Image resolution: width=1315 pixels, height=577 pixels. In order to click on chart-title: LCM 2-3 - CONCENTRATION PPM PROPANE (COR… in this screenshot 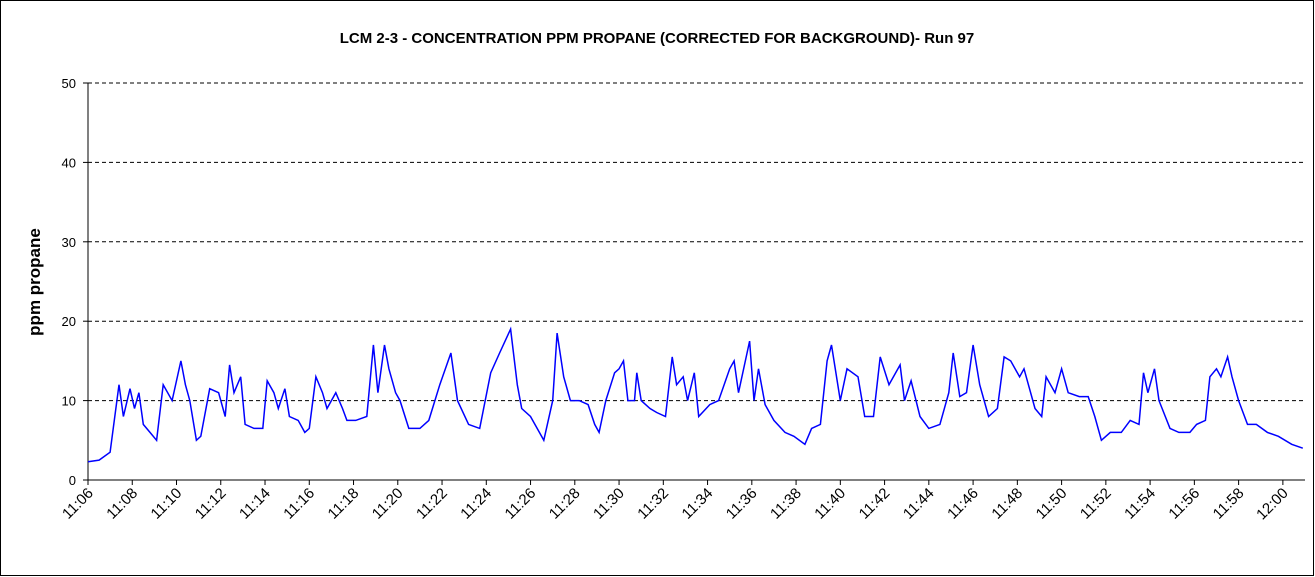, I will do `click(657, 38)`.